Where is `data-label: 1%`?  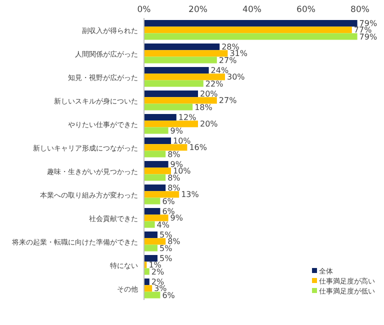 data-label: 1% is located at coordinates (155, 265).